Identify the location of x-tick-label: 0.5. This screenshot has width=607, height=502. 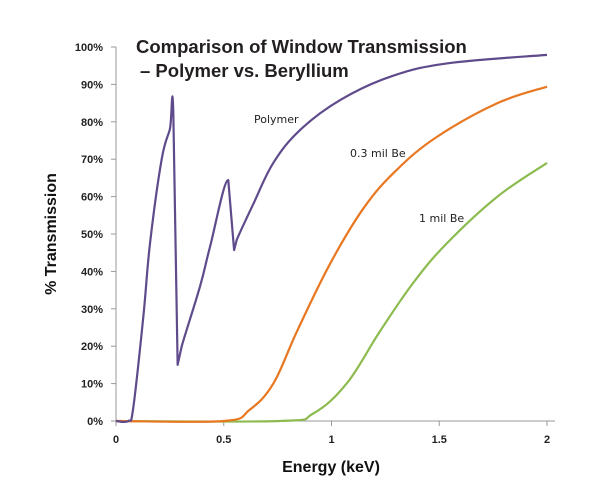
(223, 440).